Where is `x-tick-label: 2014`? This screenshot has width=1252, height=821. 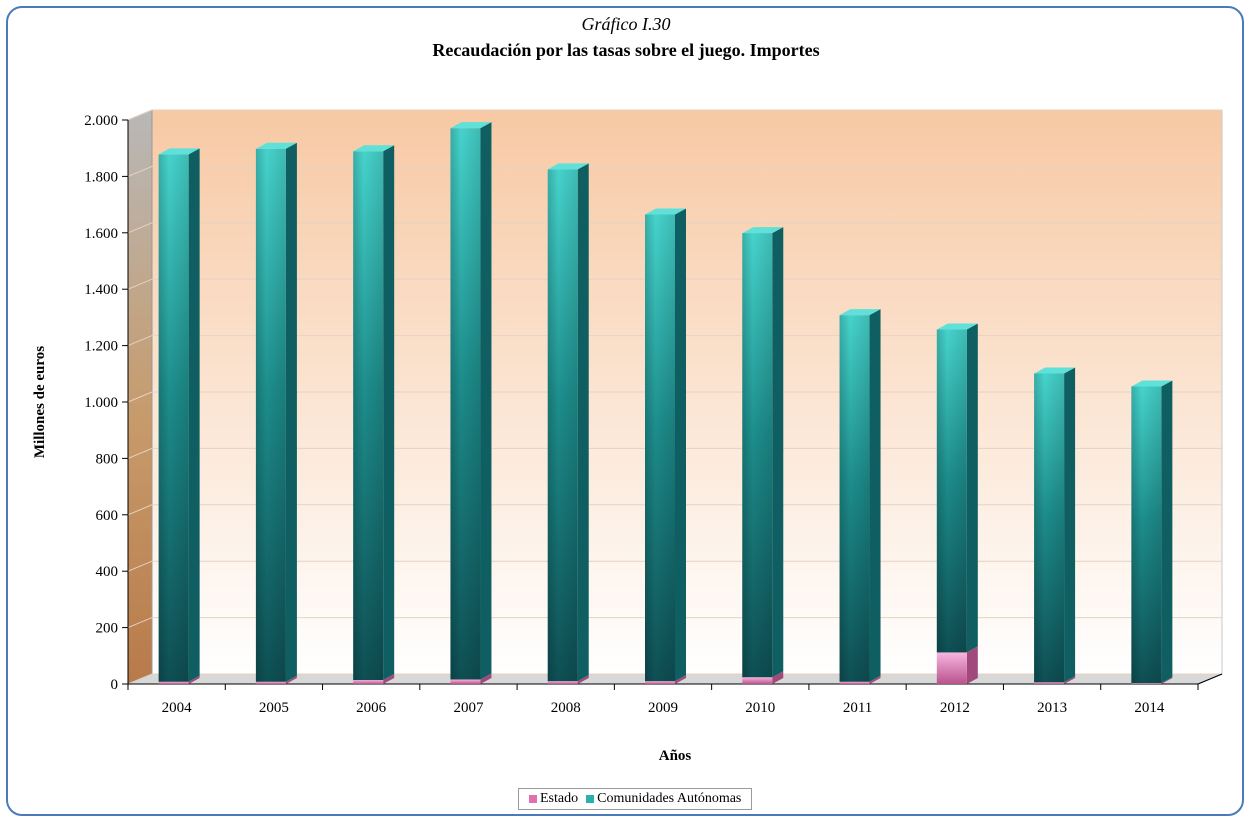 x-tick-label: 2014 is located at coordinates (1149, 708).